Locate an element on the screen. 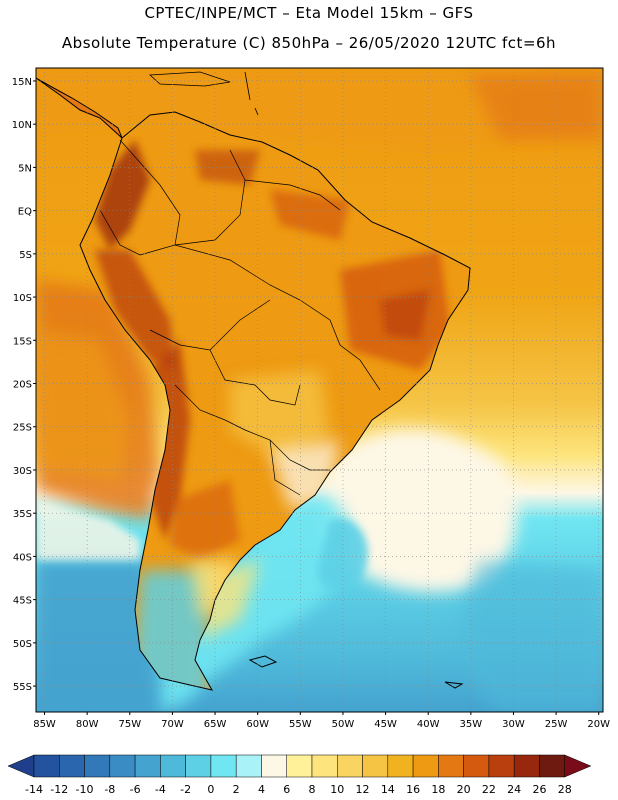 This screenshot has width=618, height=800. lat-tick-label: 20S is located at coordinates (22, 385).